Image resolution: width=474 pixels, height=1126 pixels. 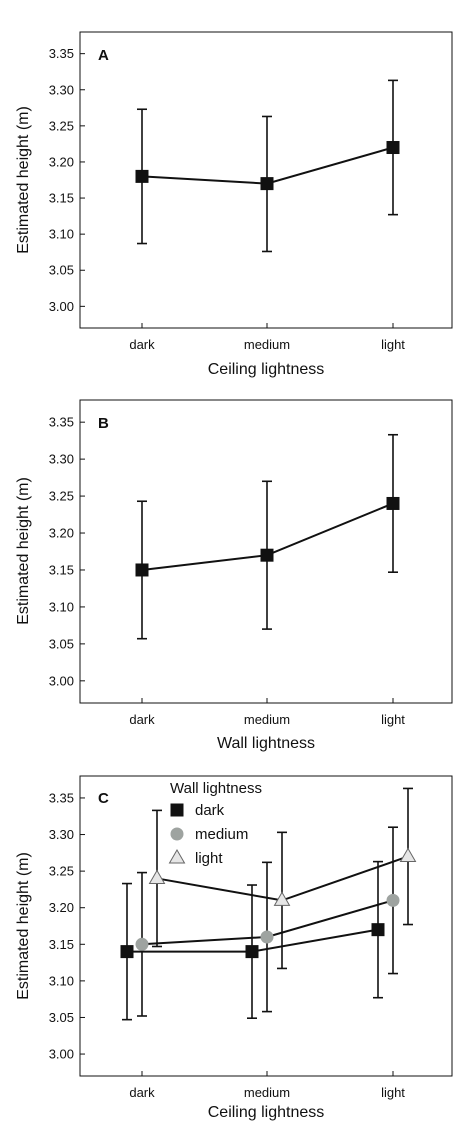 What do you see at coordinates (221, 834) in the screenshot?
I see `legend-entry-medium: medium` at bounding box center [221, 834].